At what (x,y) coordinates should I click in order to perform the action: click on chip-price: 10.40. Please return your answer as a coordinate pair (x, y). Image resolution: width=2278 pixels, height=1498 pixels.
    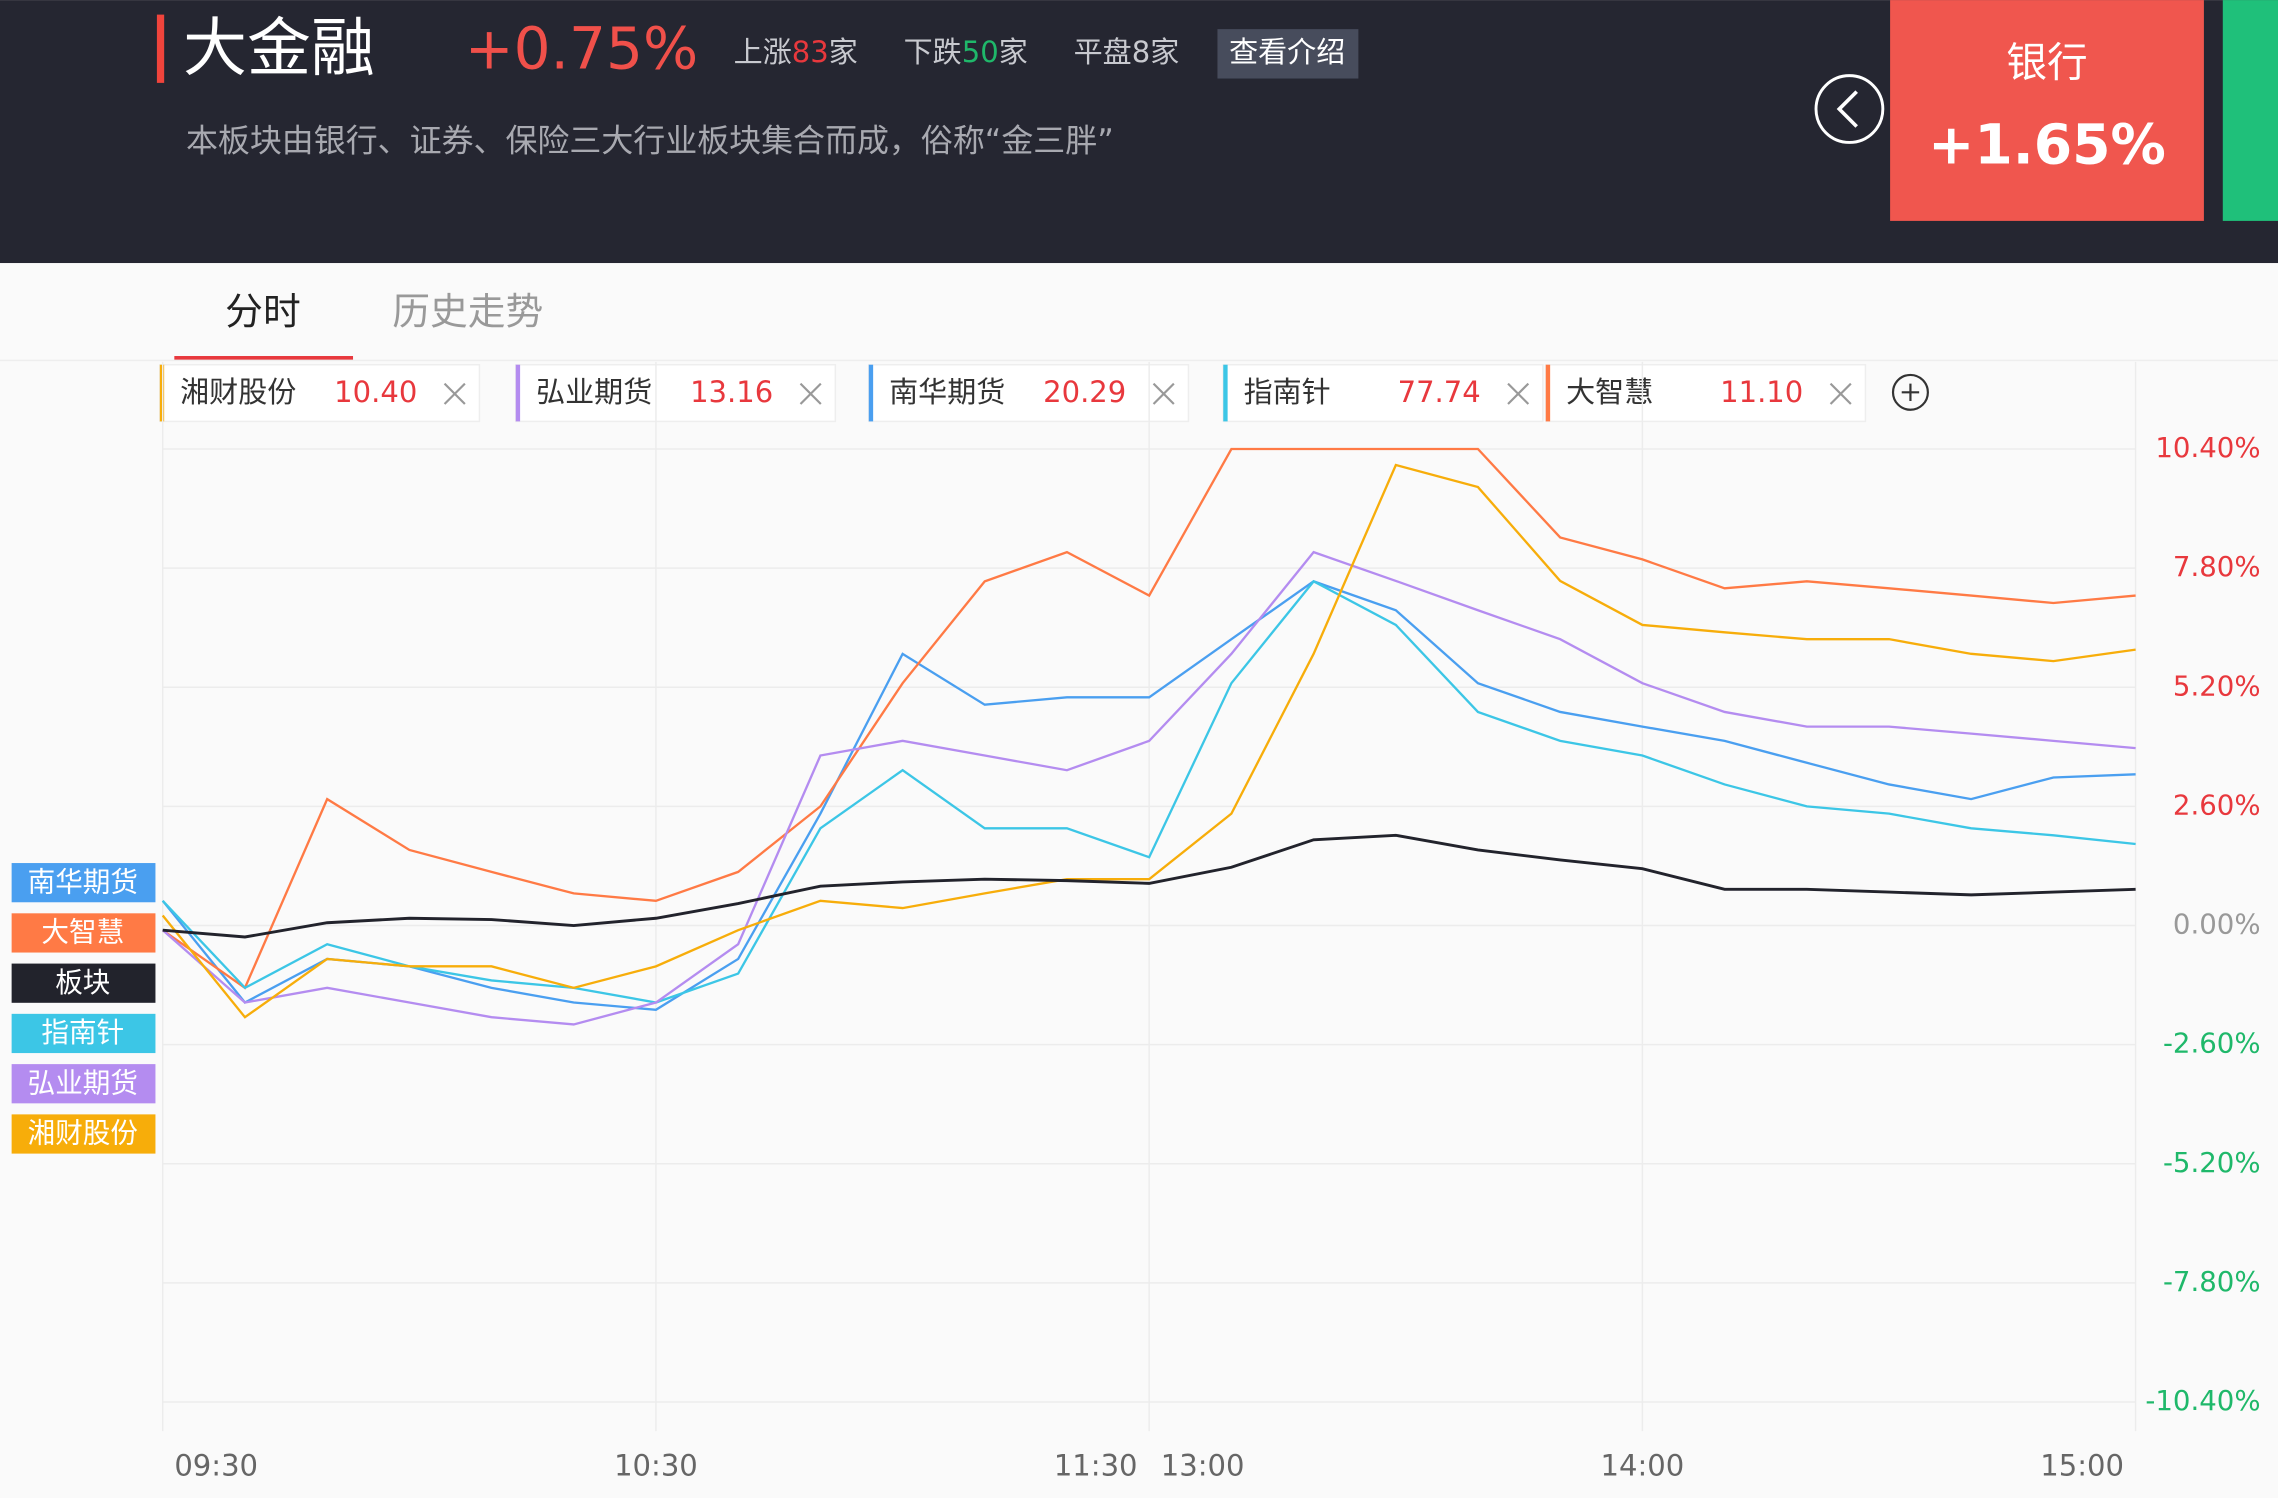
    Looking at the image, I should click on (375, 392).